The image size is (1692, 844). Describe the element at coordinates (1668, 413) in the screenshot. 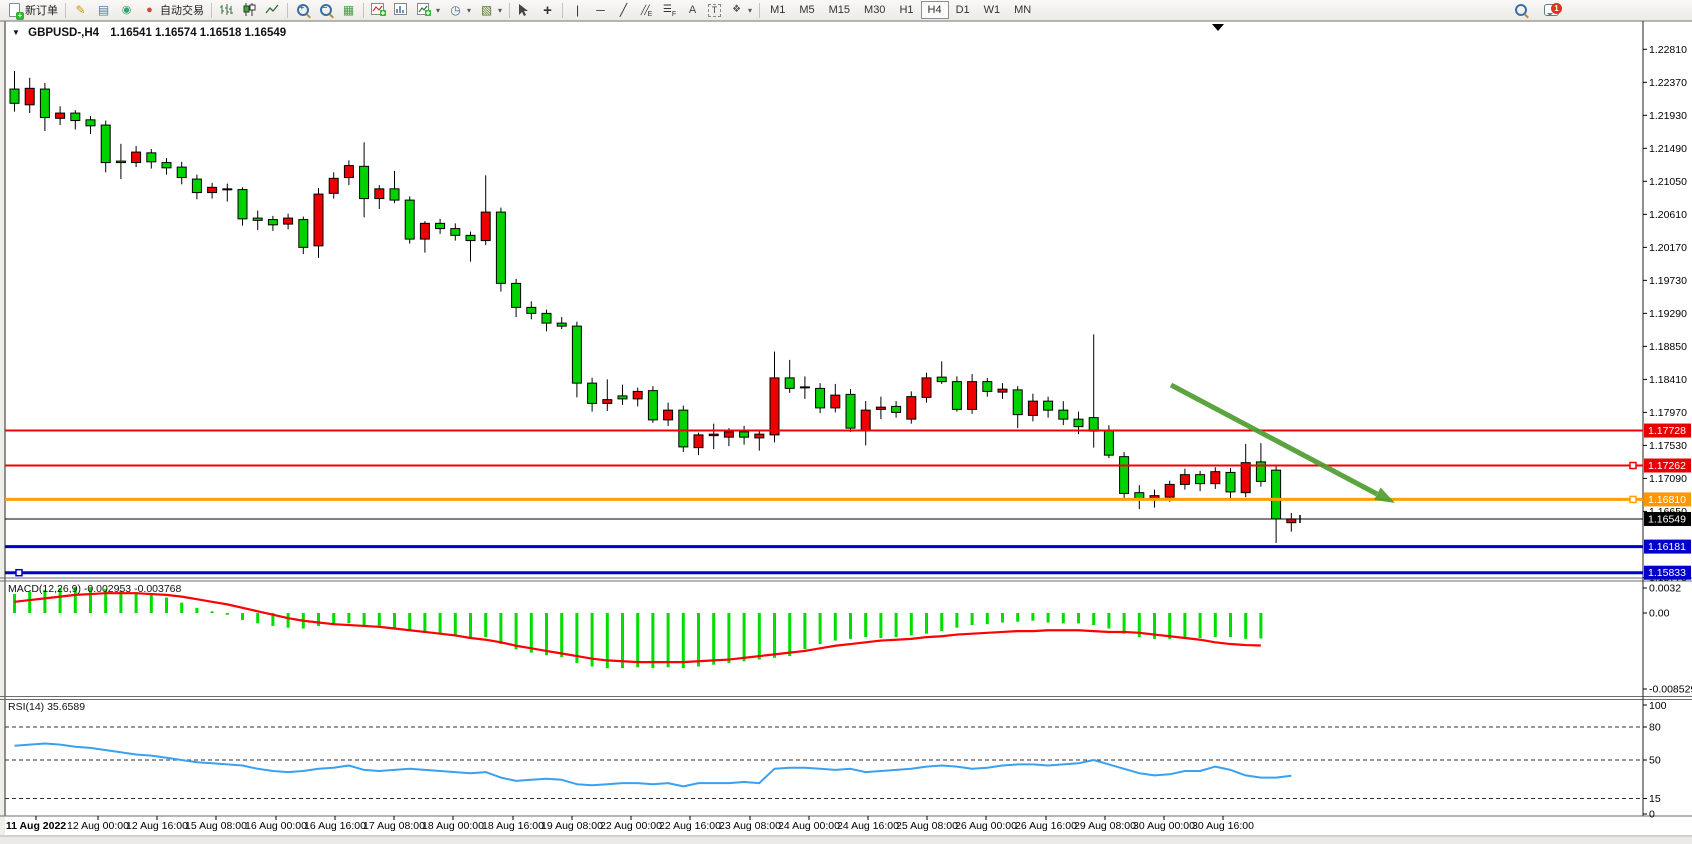

I see `svg-text: 1.17970` at that location.